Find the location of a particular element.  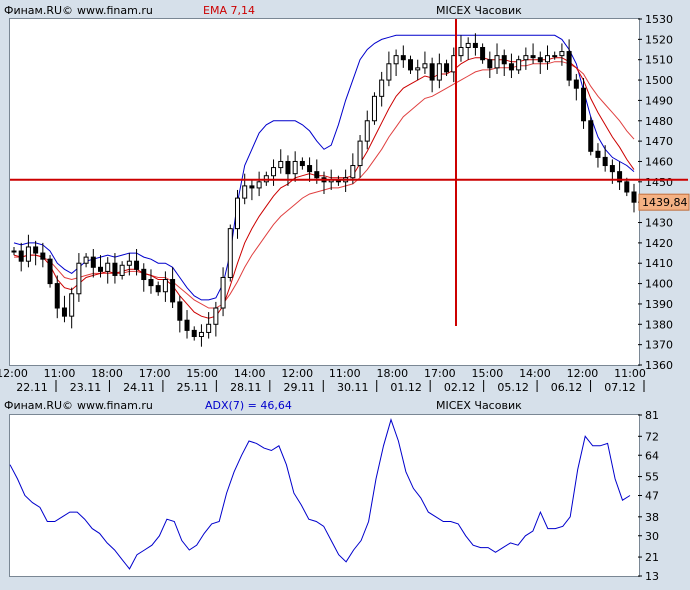

top-site-link: www.finam.ru is located at coordinates (115, 10).